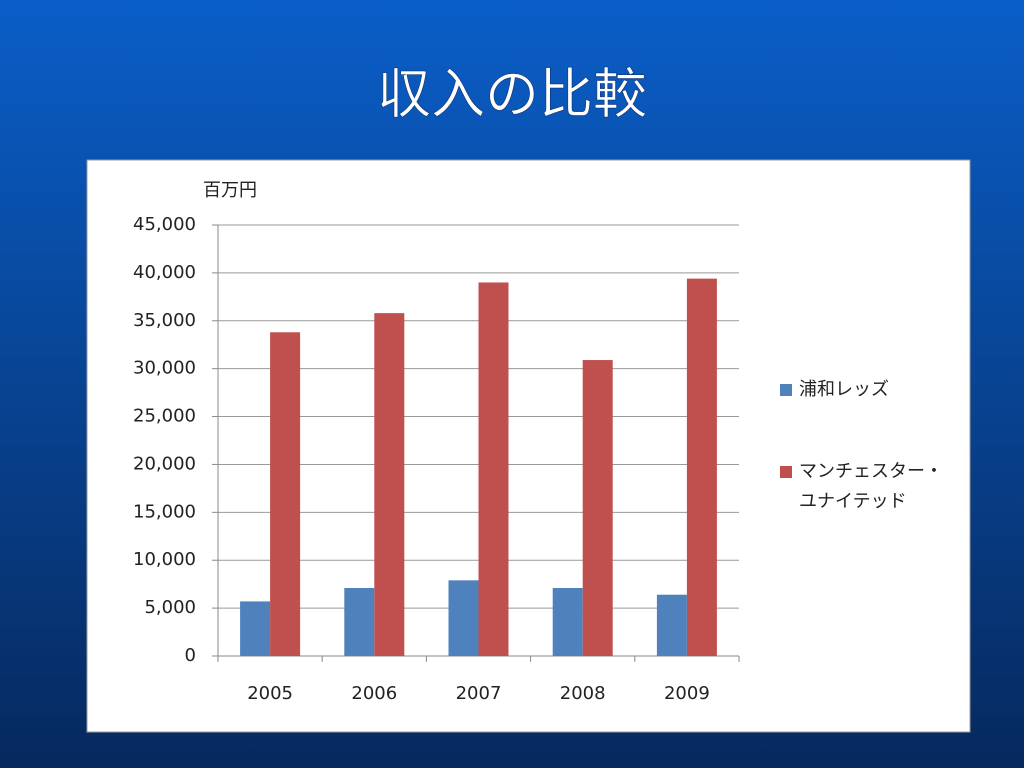 The image size is (1024, 768). I want to click on legend-label: 浦和レッズ, so click(844, 389).